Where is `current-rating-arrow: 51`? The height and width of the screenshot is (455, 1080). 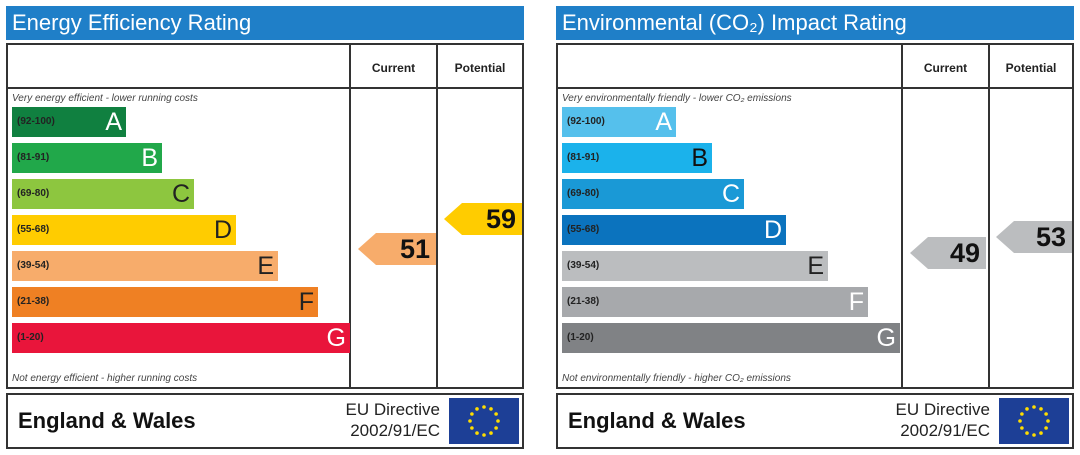 current-rating-arrow: 51 is located at coordinates (397, 249).